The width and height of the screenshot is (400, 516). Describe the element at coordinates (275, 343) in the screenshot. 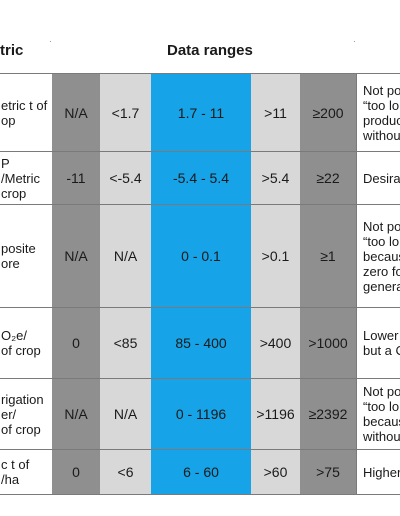

I see `range-cell-4: >400` at that location.